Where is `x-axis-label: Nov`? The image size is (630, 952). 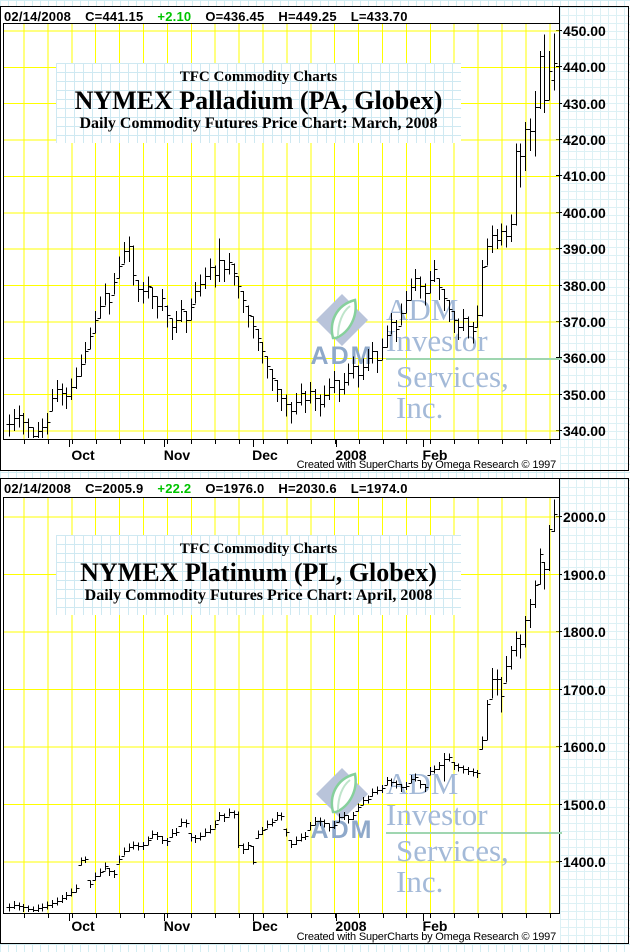
x-axis-label: Nov is located at coordinates (177, 926).